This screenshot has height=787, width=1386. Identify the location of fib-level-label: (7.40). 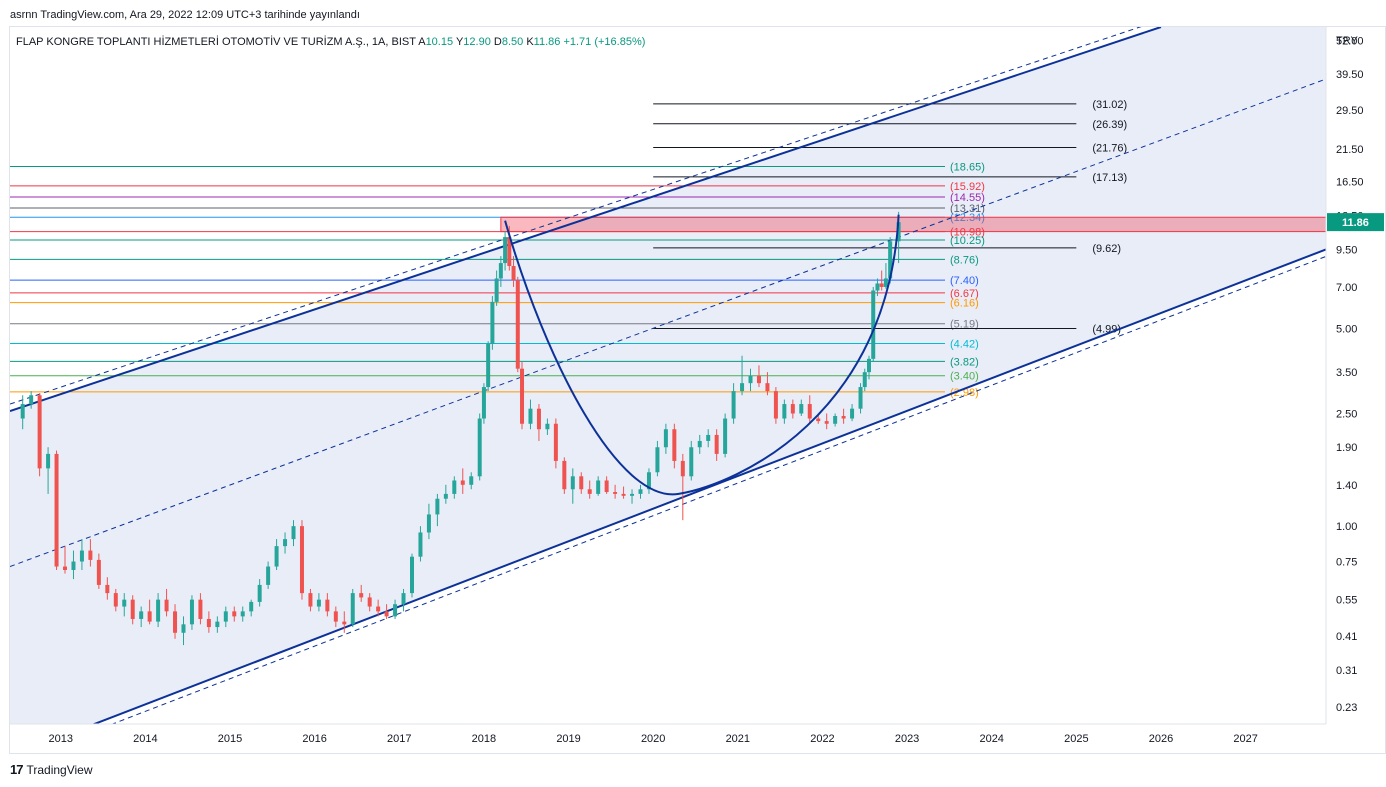
(964, 281).